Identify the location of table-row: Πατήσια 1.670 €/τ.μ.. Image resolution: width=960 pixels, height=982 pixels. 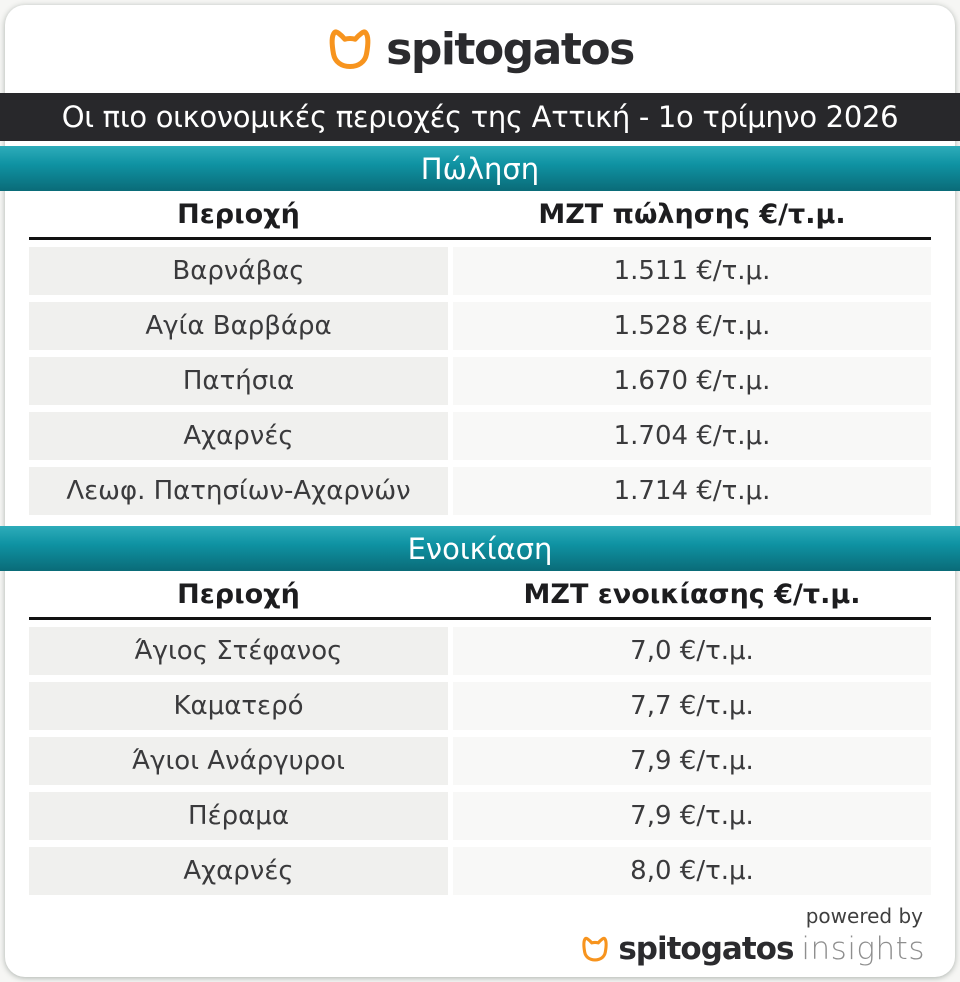
(480, 381).